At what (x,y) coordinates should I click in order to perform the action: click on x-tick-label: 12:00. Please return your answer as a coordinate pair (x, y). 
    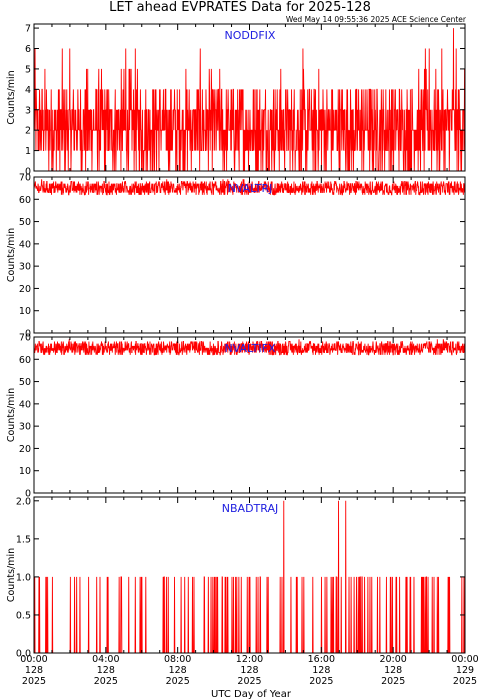
    Looking at the image, I should click on (249, 659).